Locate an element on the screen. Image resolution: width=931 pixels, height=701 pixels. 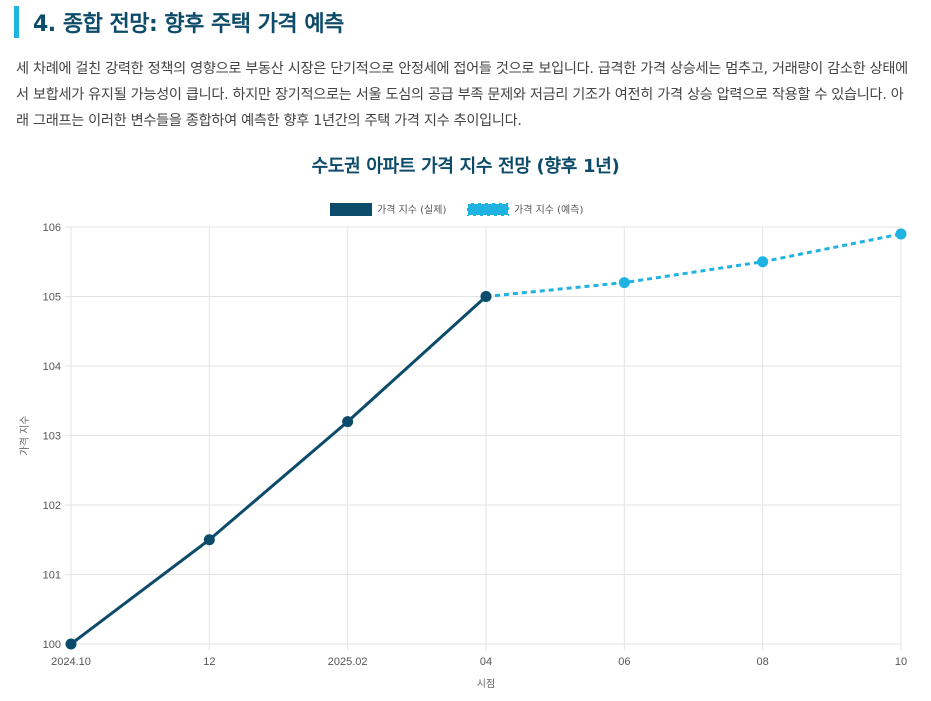
x-tick-label: 08 is located at coordinates (763, 662).